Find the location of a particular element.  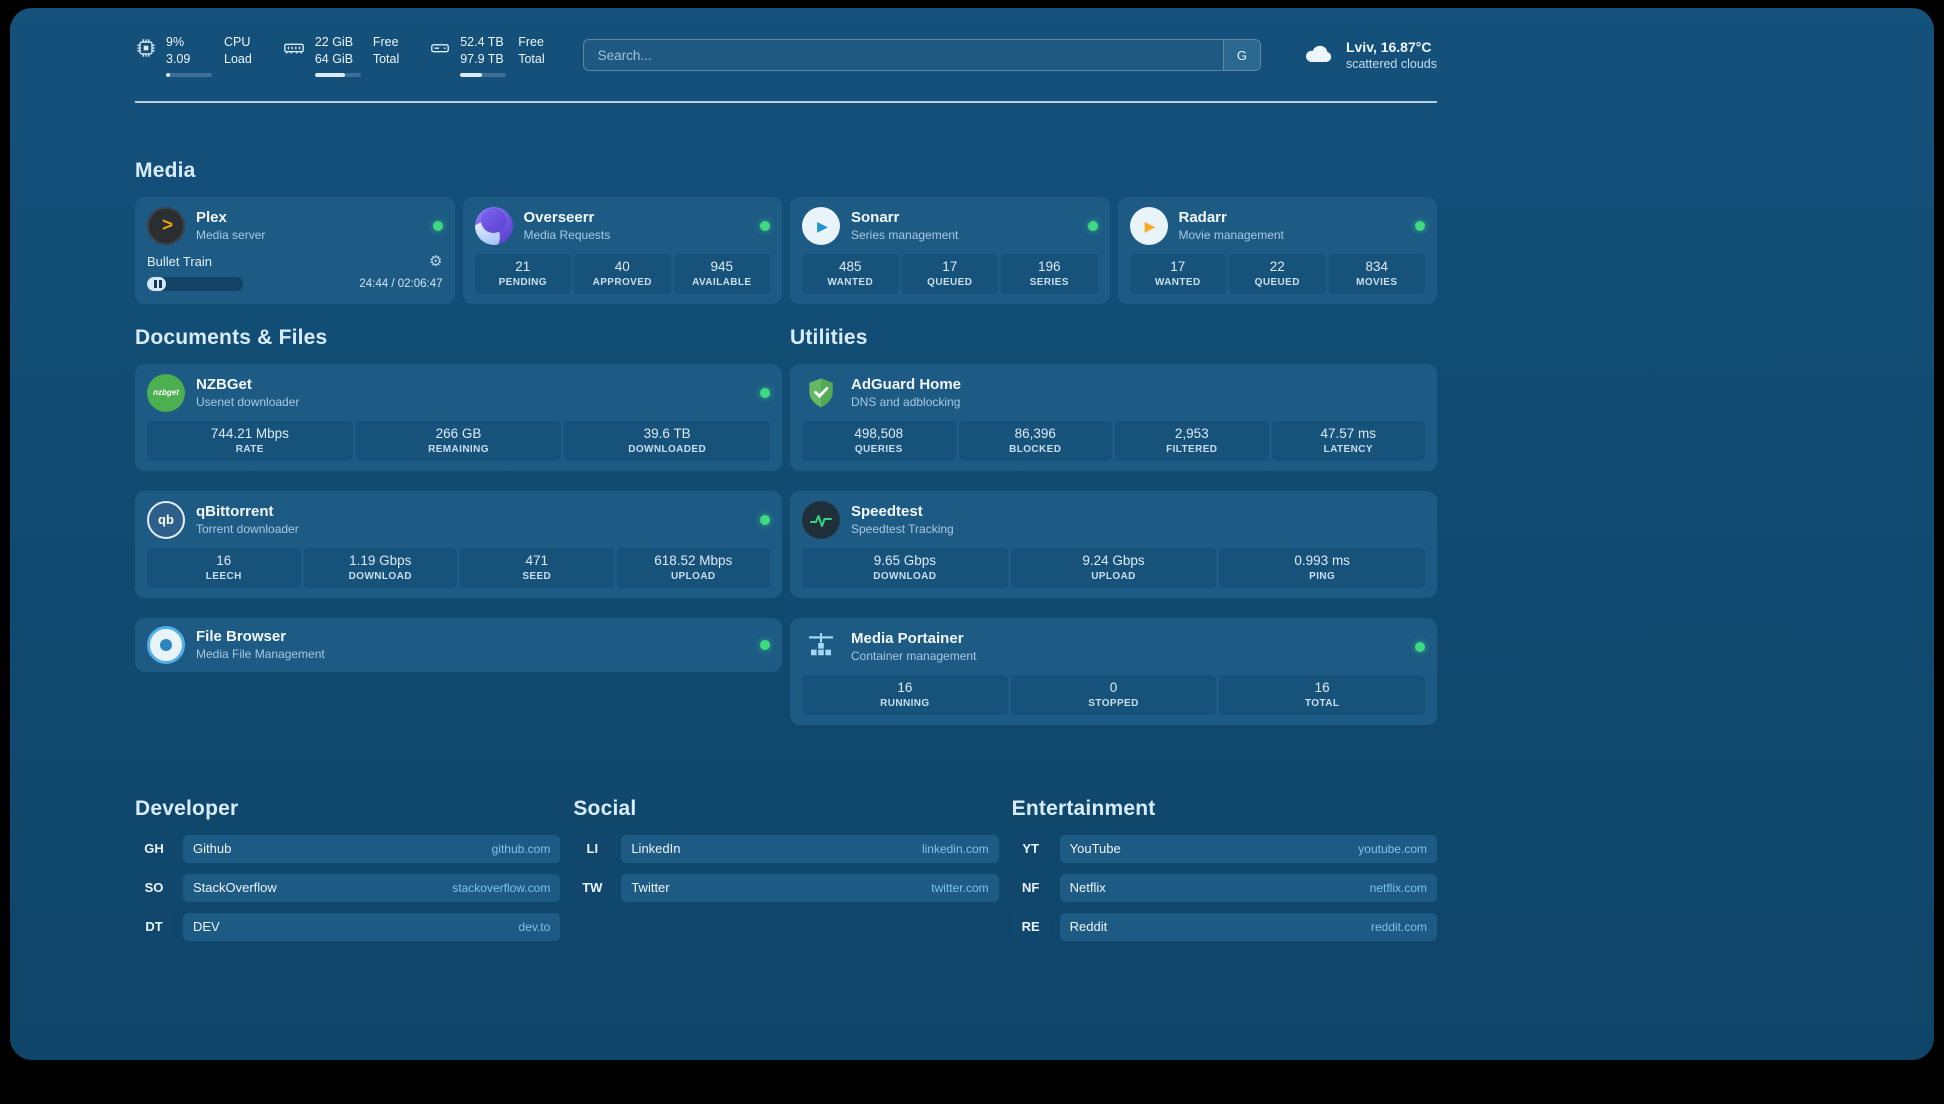

stat-value: 618.52 Mbps is located at coordinates (693, 560).